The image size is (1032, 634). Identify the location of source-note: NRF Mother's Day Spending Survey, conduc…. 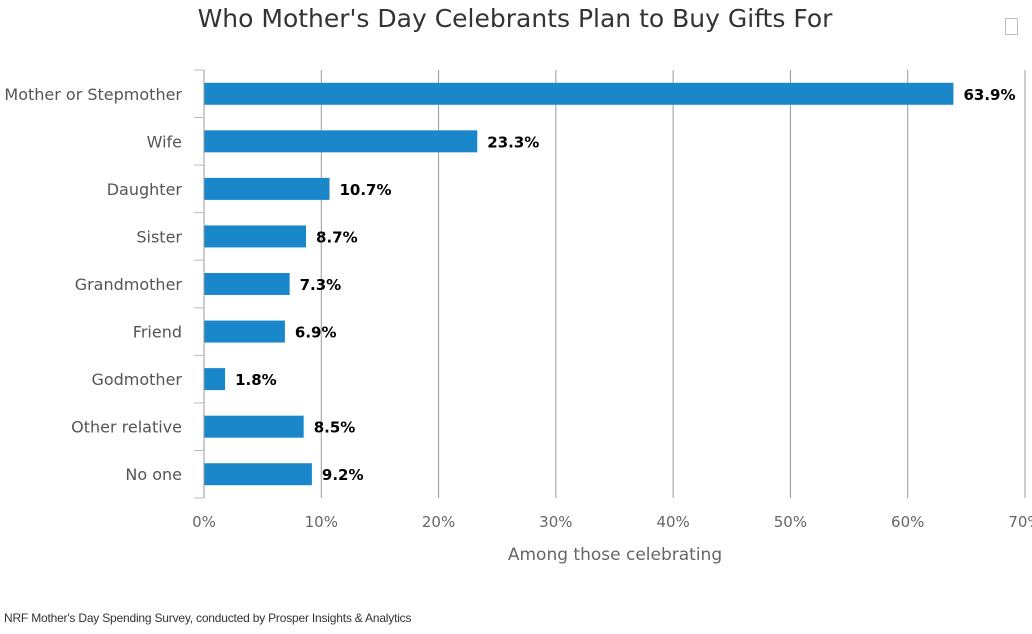
(208, 618).